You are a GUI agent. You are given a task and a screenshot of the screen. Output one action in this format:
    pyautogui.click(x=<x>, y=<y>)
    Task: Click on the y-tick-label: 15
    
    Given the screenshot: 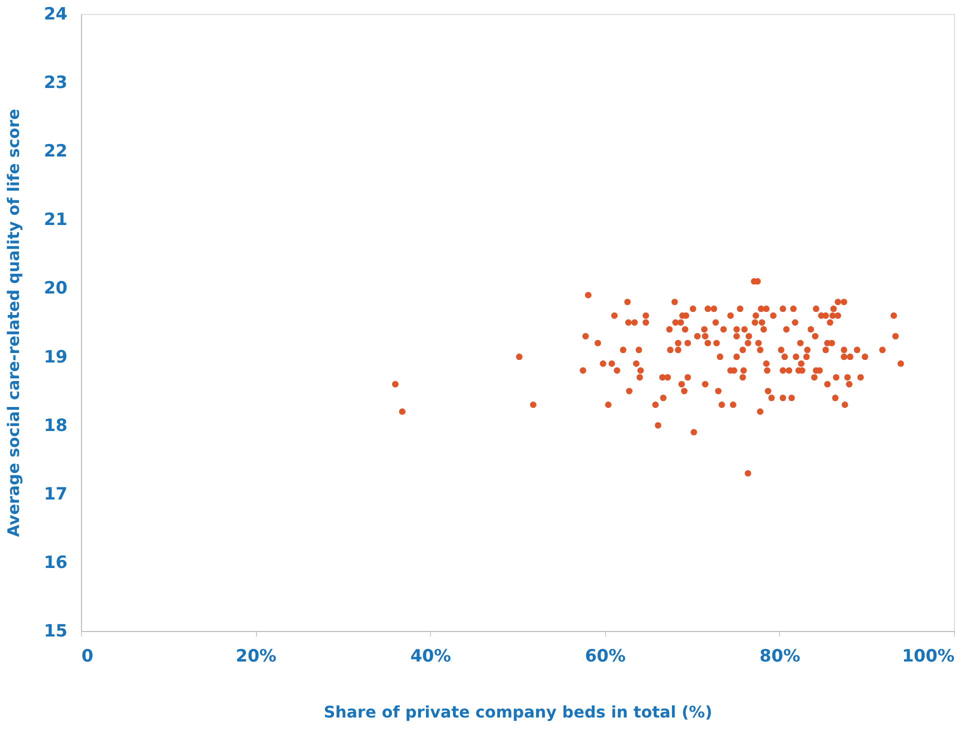 What is the action you would take?
    pyautogui.click(x=56, y=632)
    